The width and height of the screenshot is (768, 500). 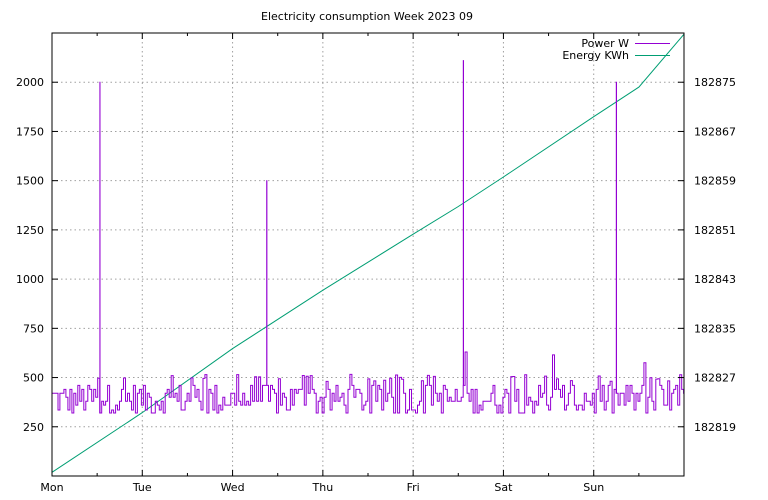 What do you see at coordinates (715, 427) in the screenshot?
I see `y-right-tick-label: 182819` at bounding box center [715, 427].